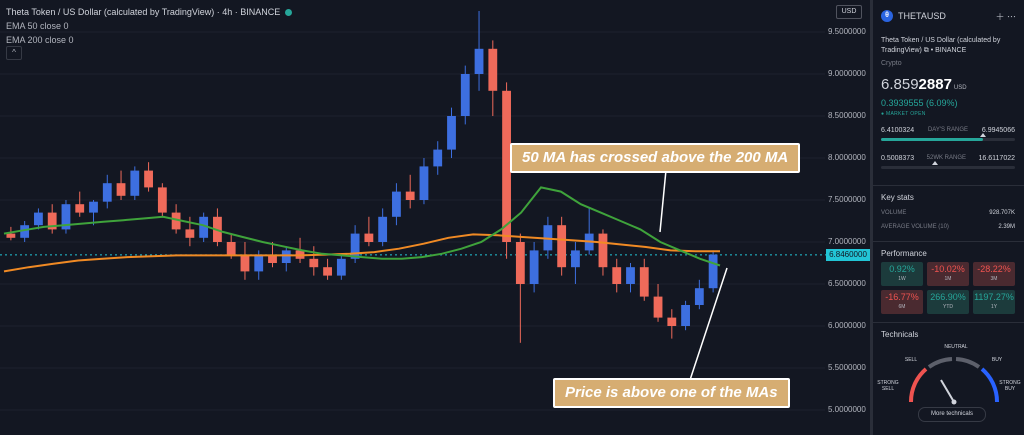 The width and height of the screenshot is (1024, 435). I want to click on day-range-high: 6.9945066, so click(998, 130).